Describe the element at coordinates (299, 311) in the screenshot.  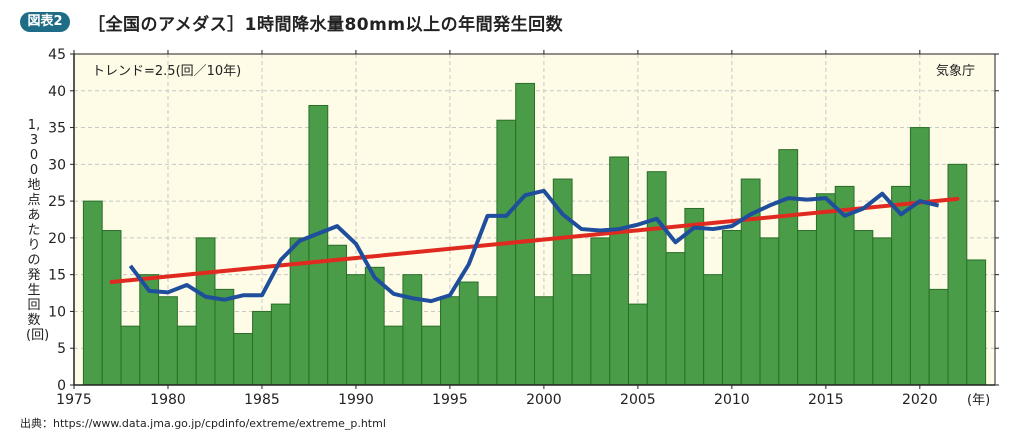
I see `bar-1987` at that location.